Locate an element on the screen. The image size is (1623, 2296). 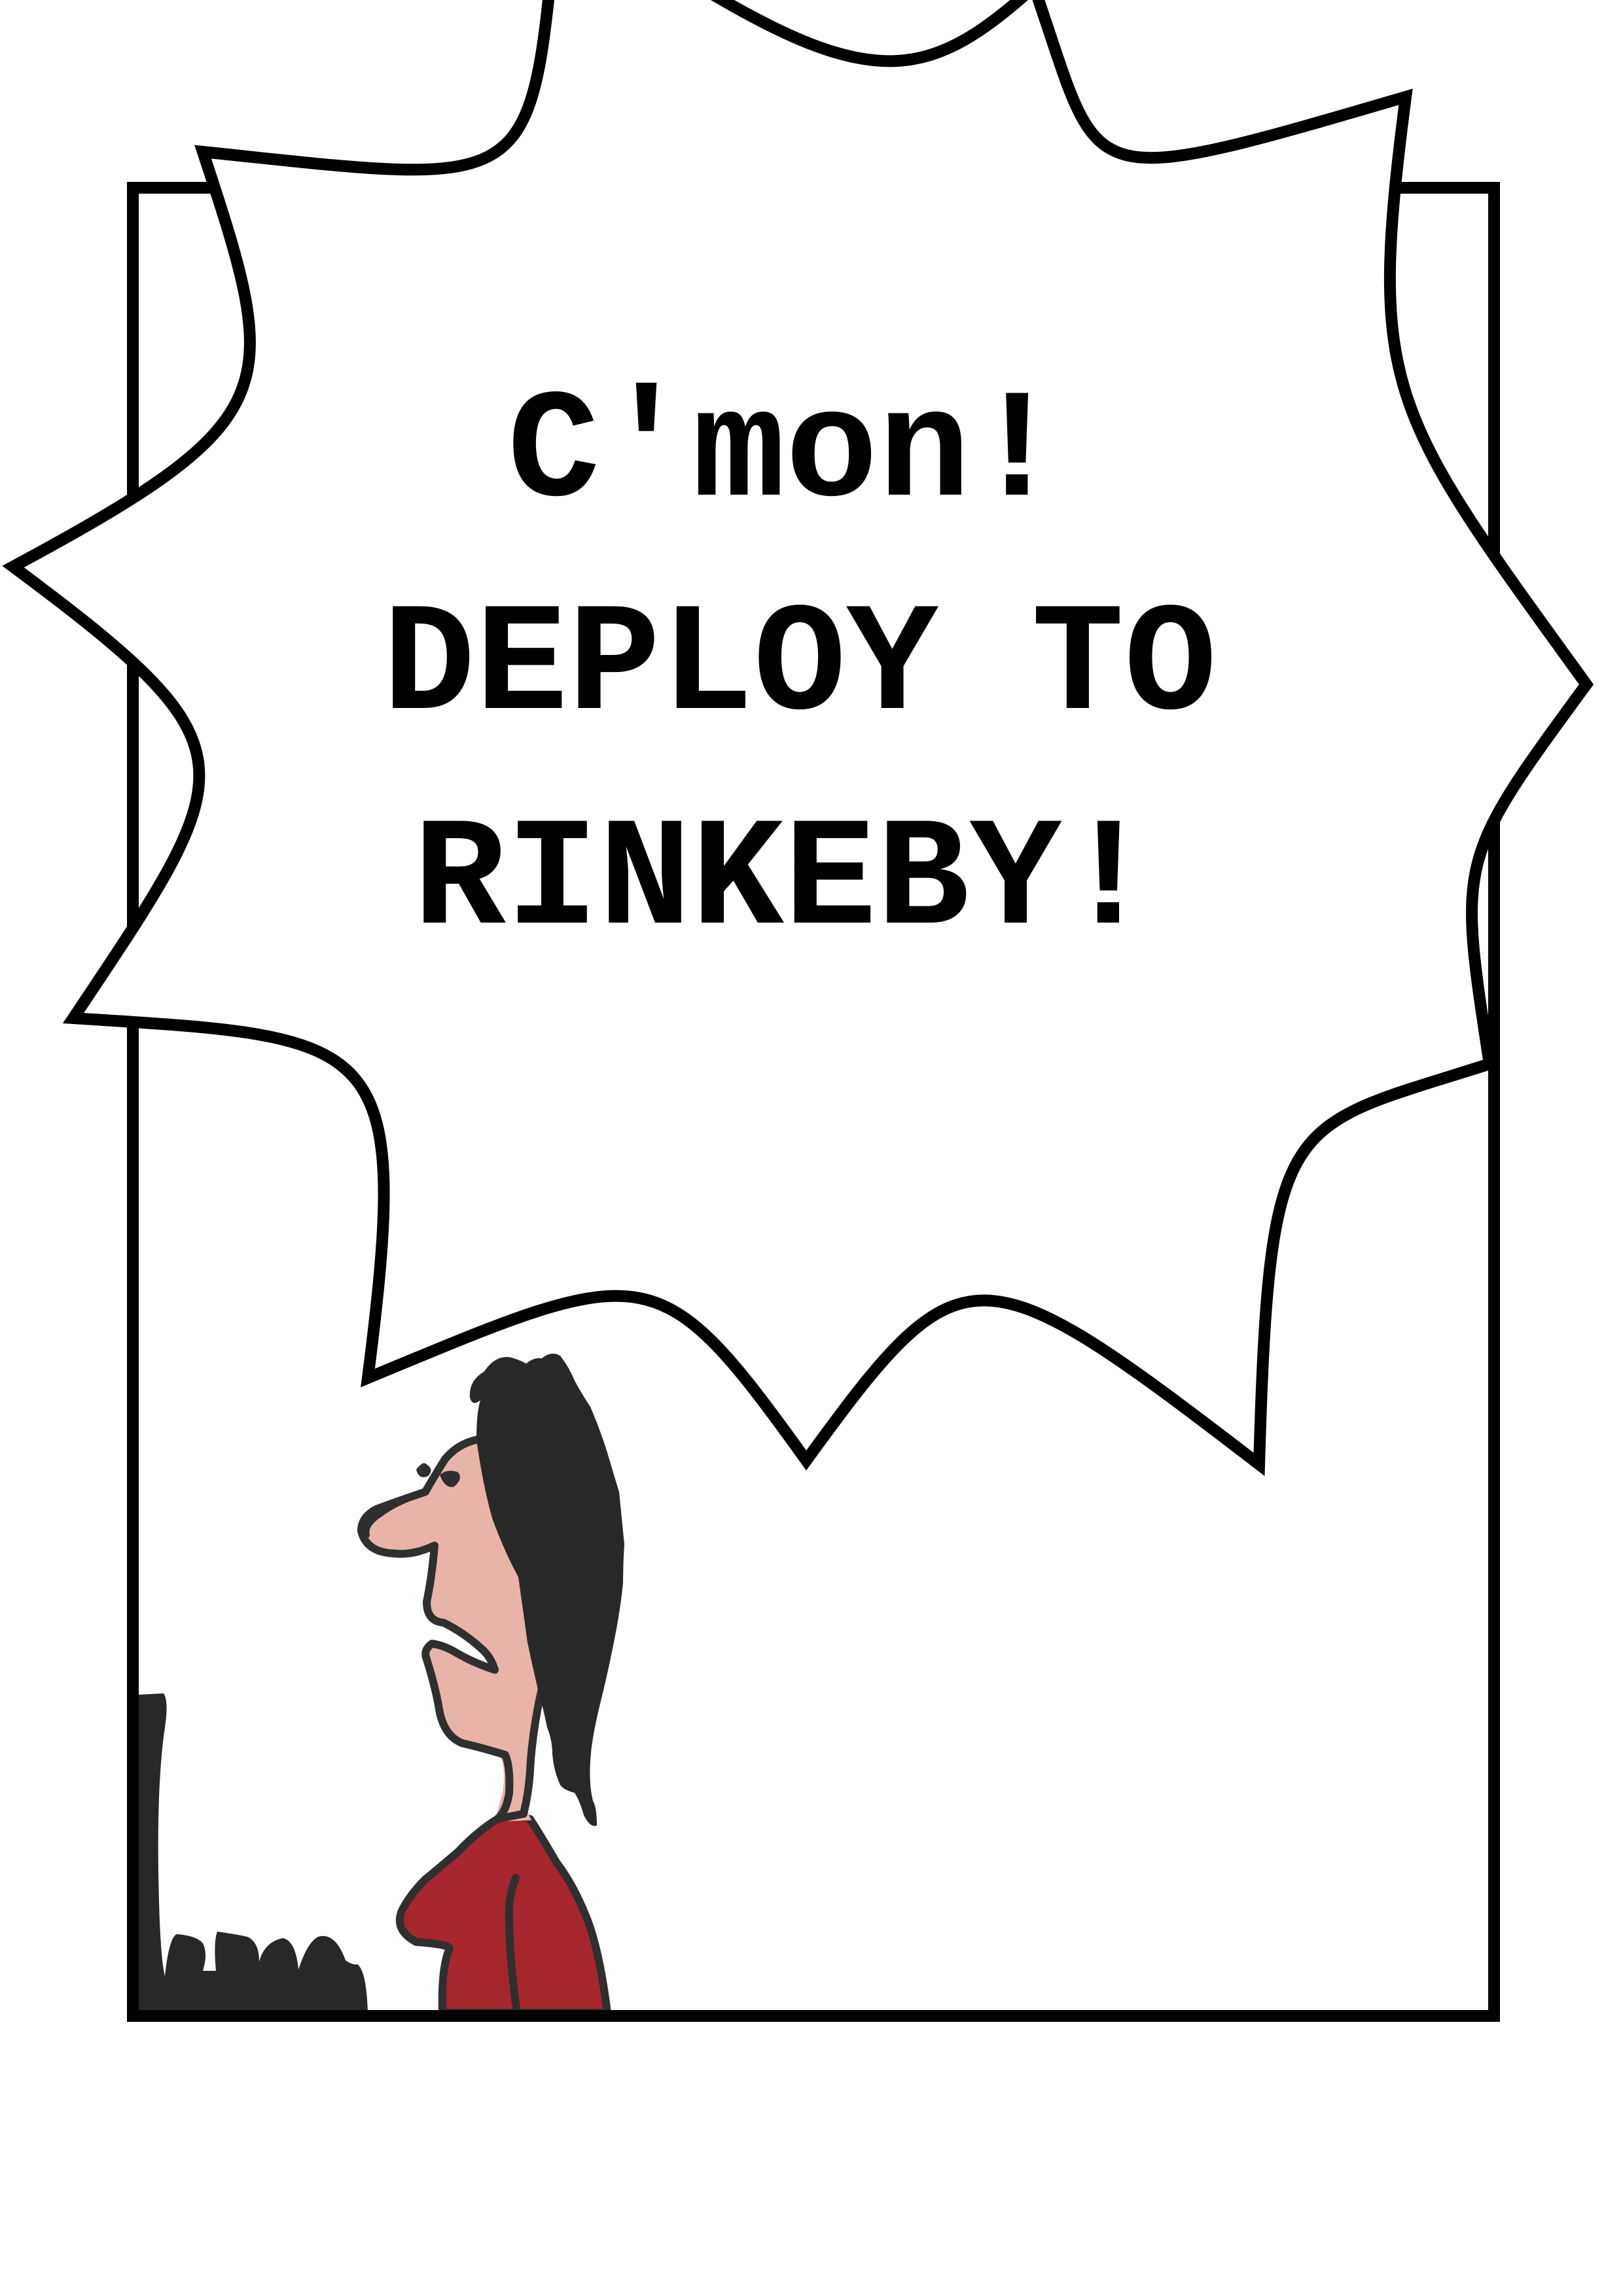
eye-icon is located at coordinates (450, 1479).